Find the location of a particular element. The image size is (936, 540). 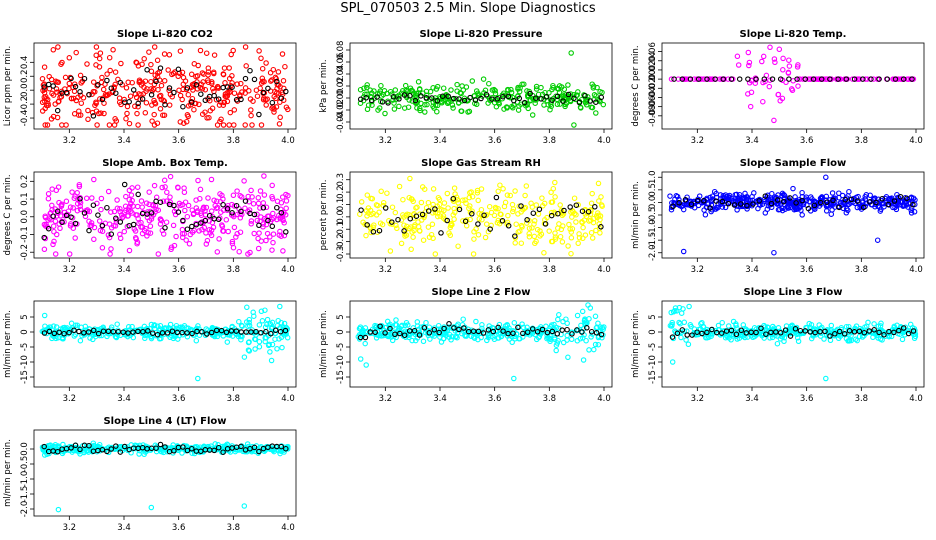

y-tick-label: -0.06 is located at coordinates (653, 107).